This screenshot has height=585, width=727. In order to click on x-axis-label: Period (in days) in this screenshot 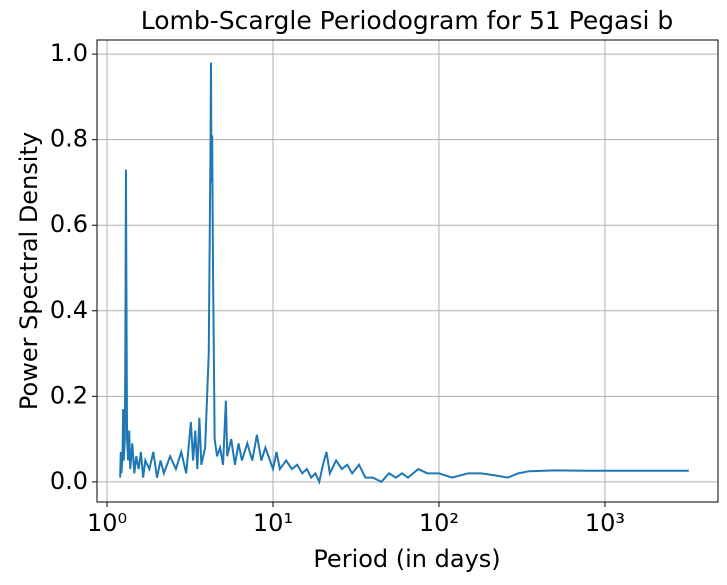, I will do `click(406, 559)`.